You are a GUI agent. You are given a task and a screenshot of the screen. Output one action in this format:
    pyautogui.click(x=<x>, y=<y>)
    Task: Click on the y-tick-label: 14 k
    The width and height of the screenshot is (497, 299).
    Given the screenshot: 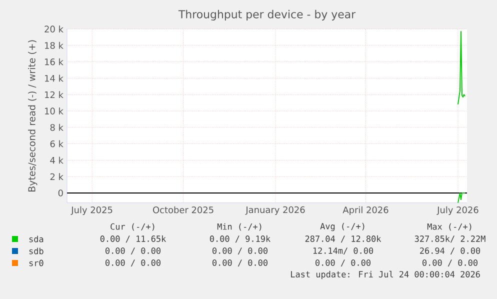 What is the action you would take?
    pyautogui.click(x=54, y=78)
    